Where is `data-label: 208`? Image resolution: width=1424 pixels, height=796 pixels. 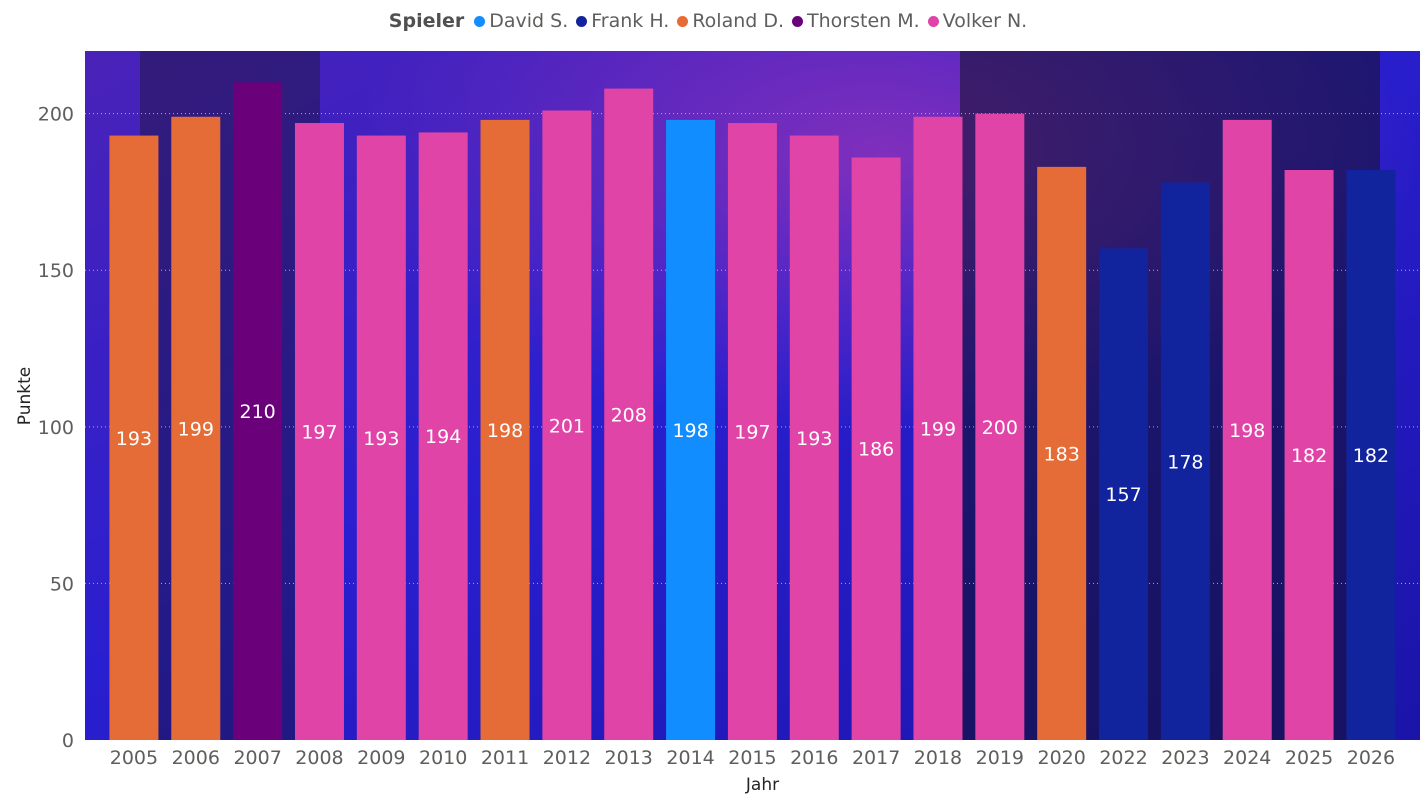
data-label: 208 is located at coordinates (629, 415).